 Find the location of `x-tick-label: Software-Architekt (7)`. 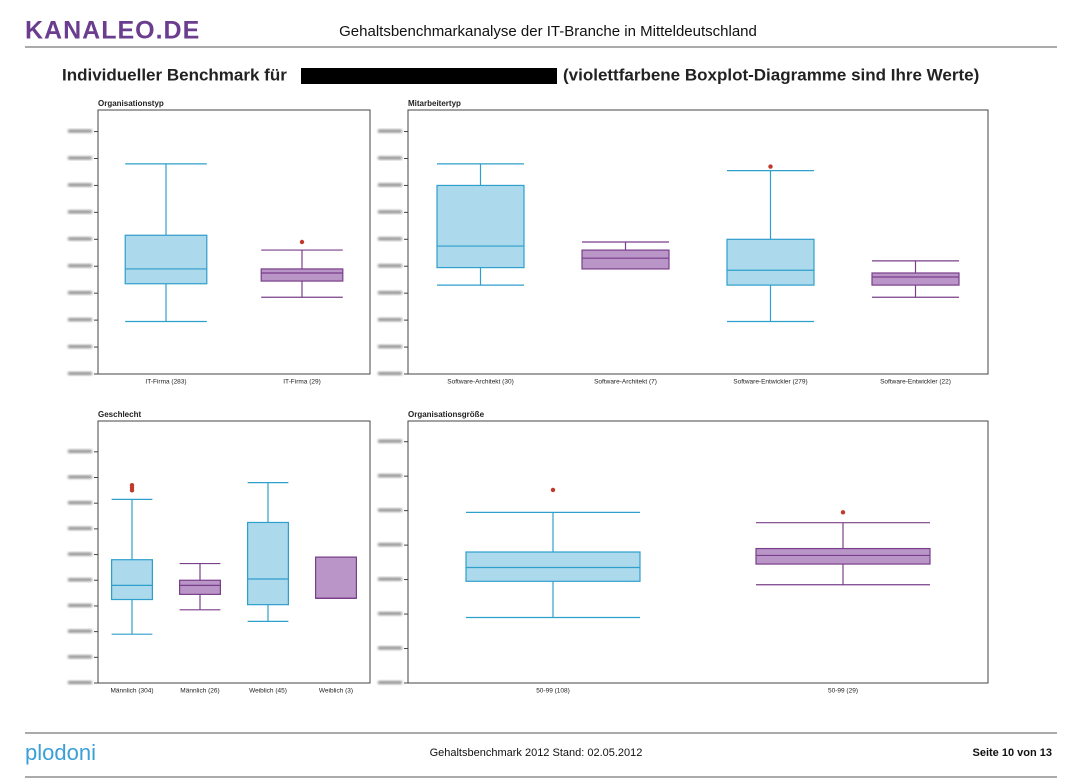

x-tick-label: Software-Architekt (7) is located at coordinates (625, 382).